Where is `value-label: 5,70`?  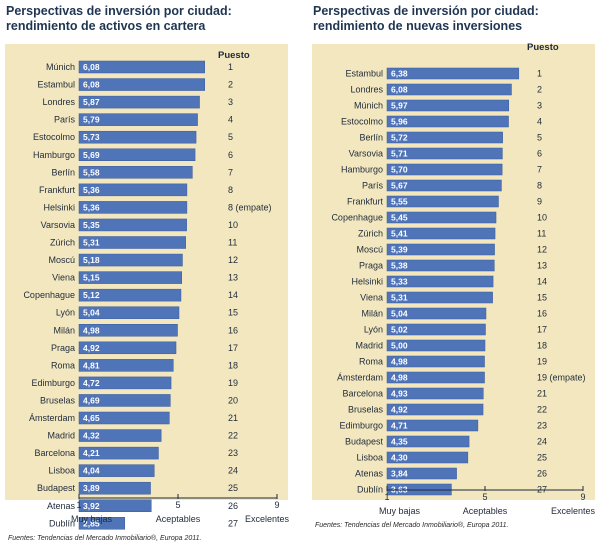 value-label: 5,70 is located at coordinates (399, 170).